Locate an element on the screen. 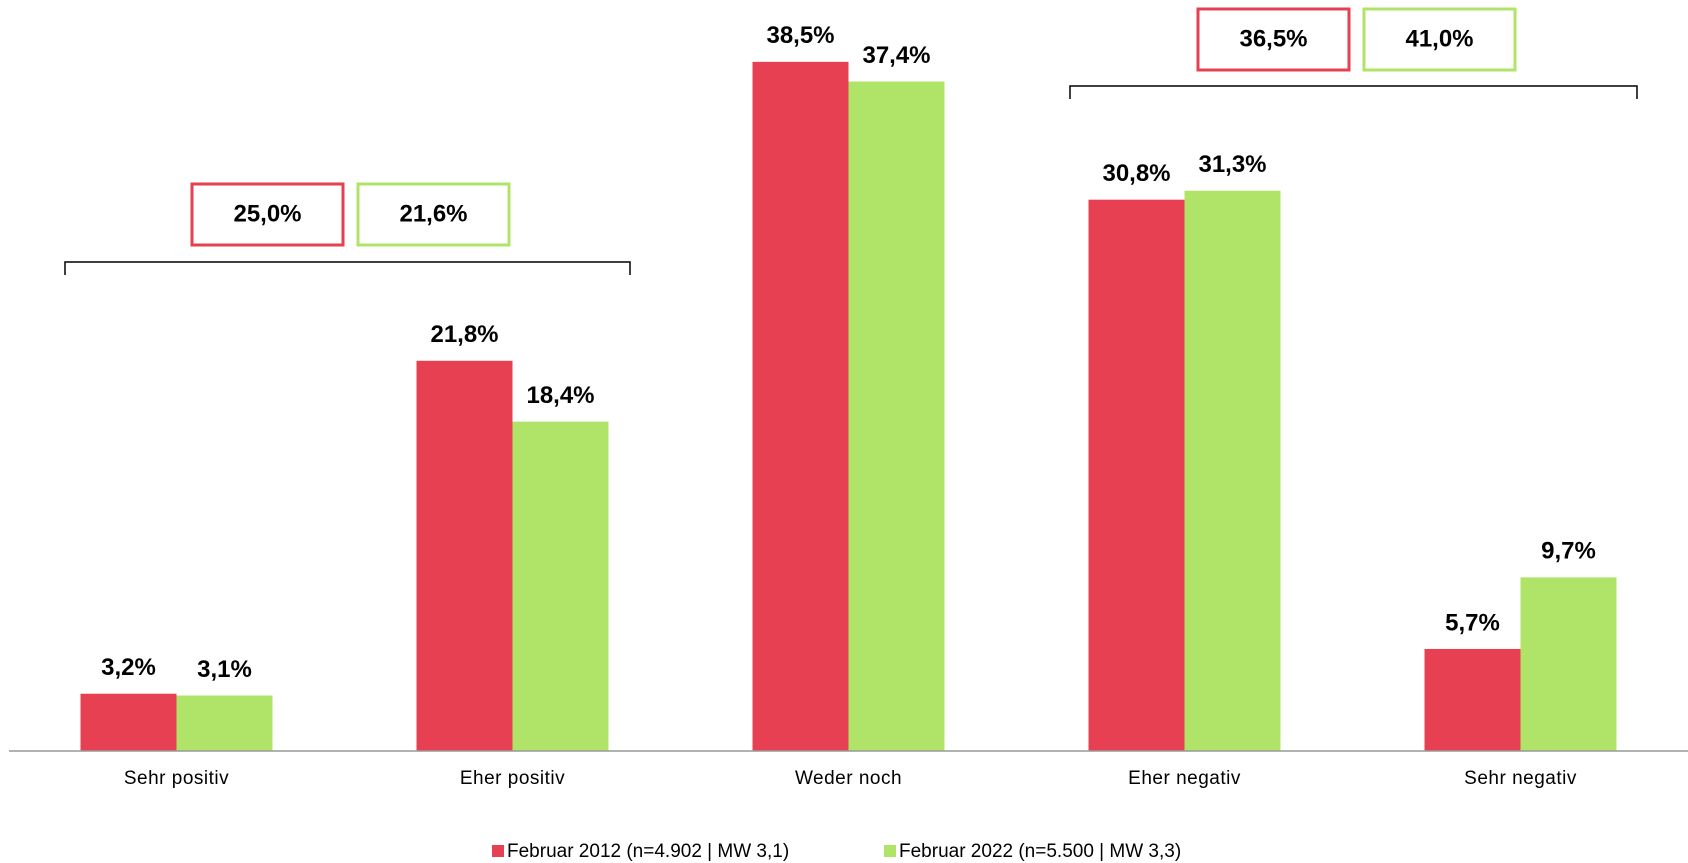 The width and height of the screenshot is (1688, 863). data-label: 18,4% is located at coordinates (560, 395).